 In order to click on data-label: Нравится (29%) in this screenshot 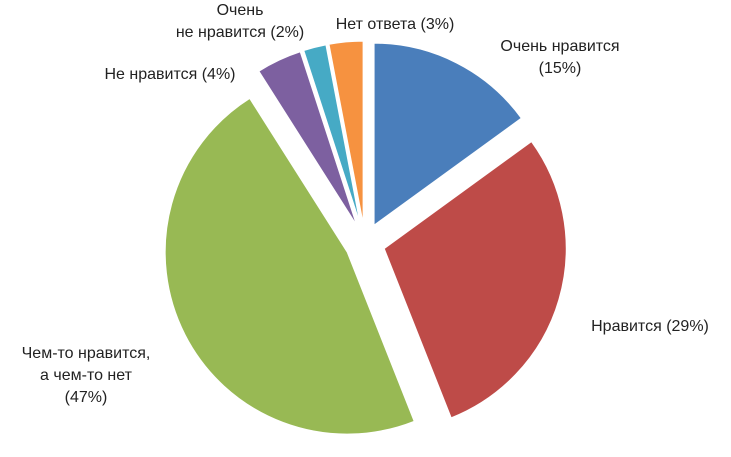, I will do `click(650, 327)`.